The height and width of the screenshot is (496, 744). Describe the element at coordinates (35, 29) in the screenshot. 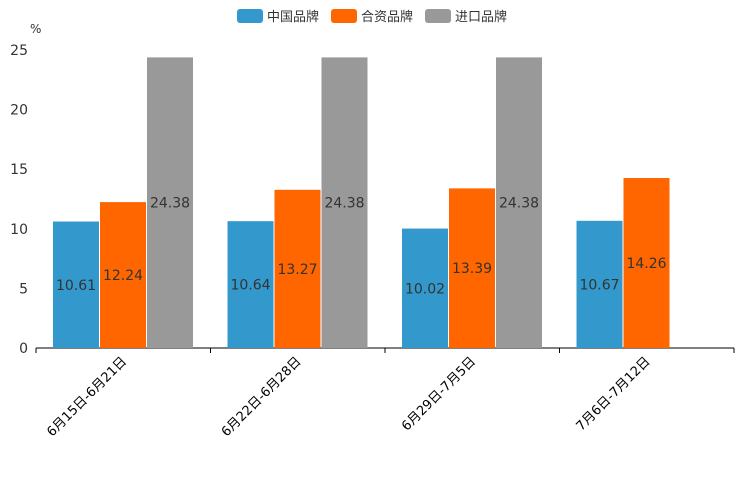

I see `y-axis-unit-label: %` at that location.